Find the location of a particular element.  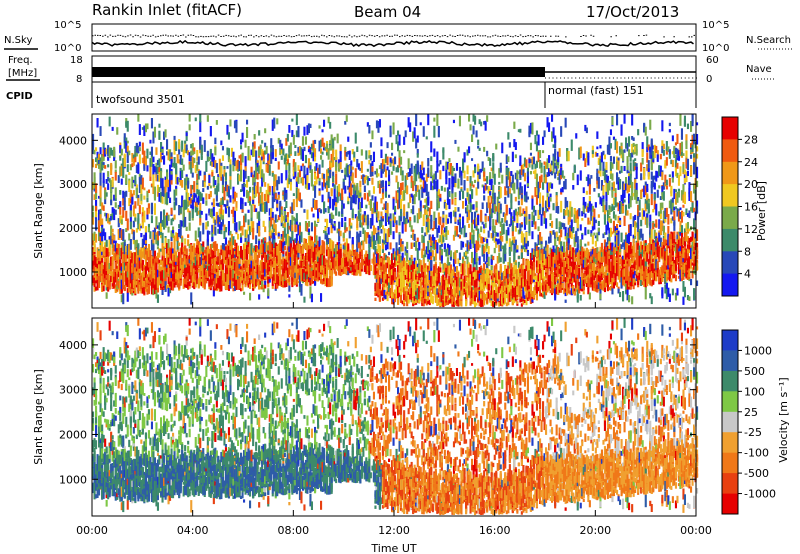

noise-right-tick-bottom: 10^0 is located at coordinates (715, 48).